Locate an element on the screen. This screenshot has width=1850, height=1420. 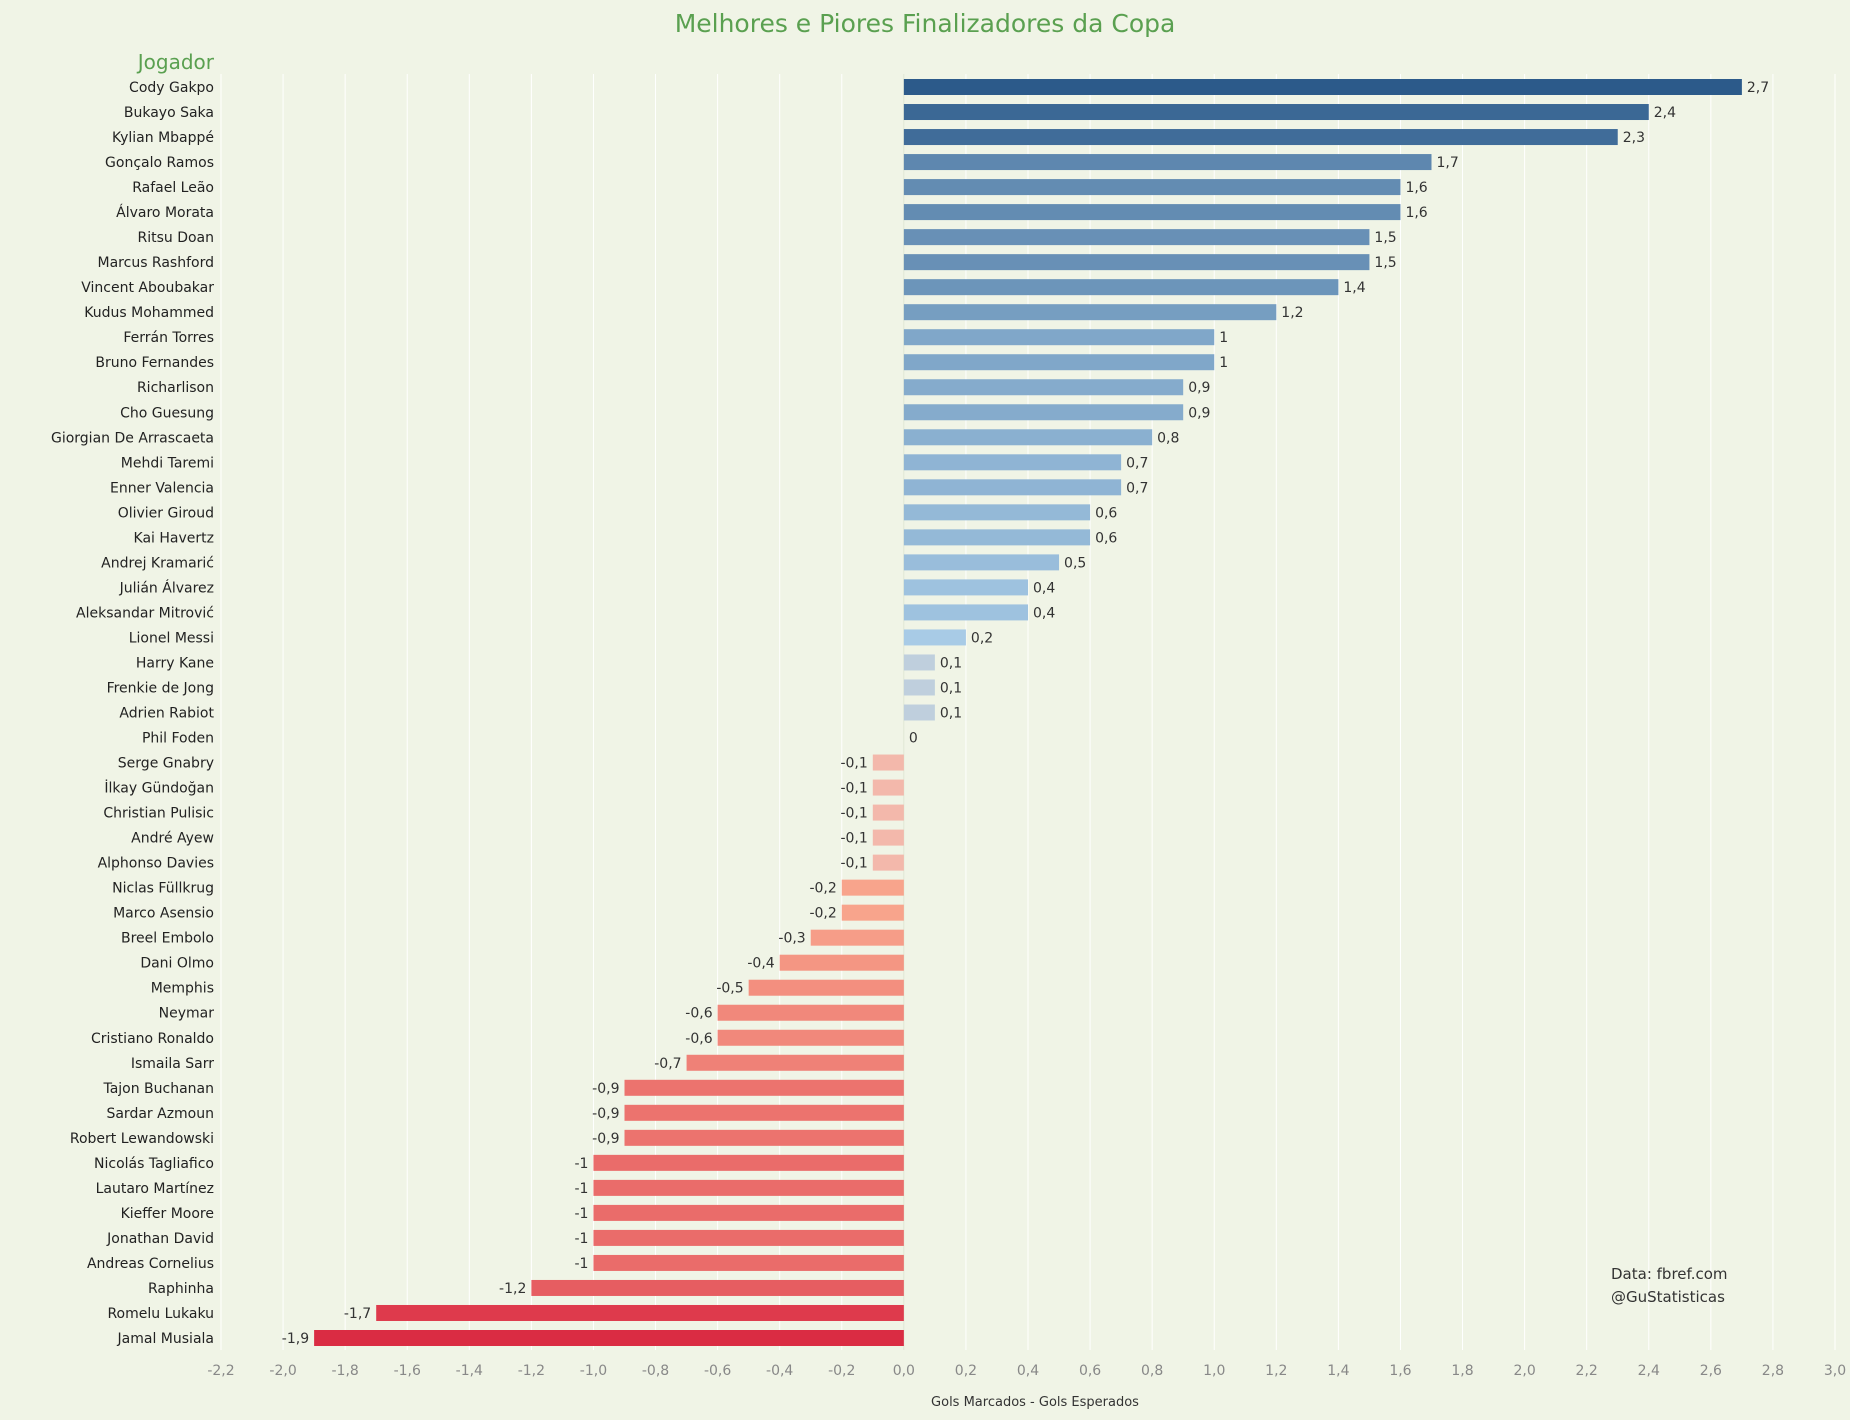
player-label: Raphinha is located at coordinates (181, 1289).